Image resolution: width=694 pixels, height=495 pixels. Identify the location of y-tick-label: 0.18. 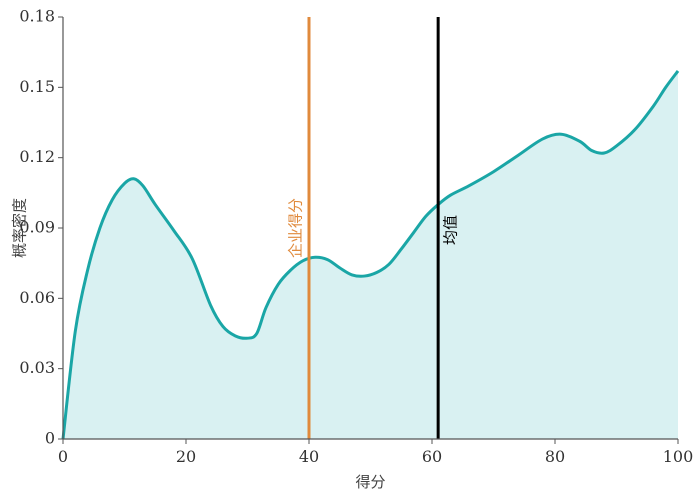
(37, 16).